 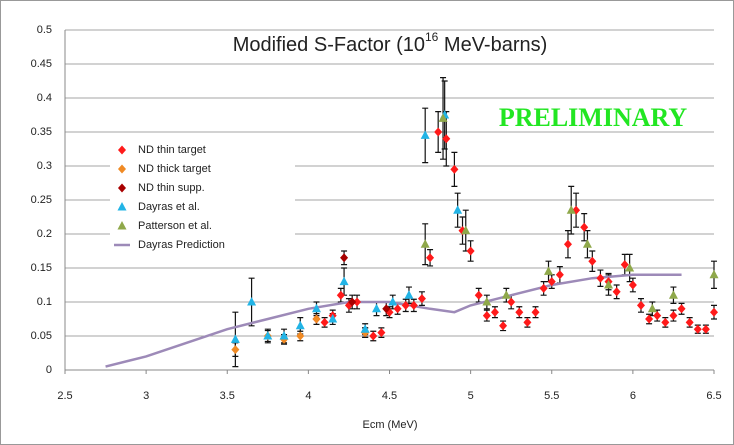 What do you see at coordinates (44, 302) in the screenshot?
I see `y-tick-label: 0.1` at bounding box center [44, 302].